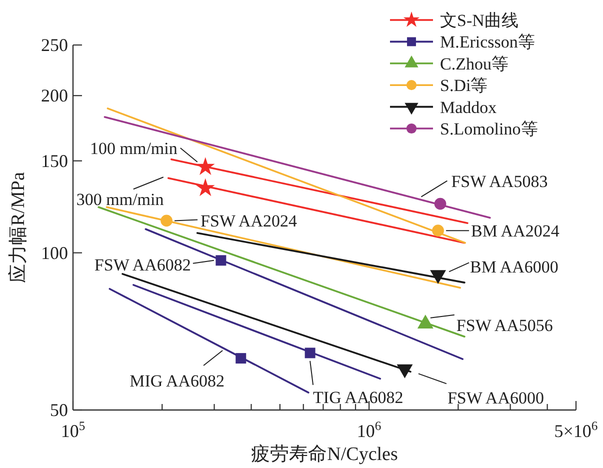 The height and width of the screenshot is (468, 603). Describe the element at coordinates (515, 231) in the screenshot. I see `annotation: BM AA2024` at that location.